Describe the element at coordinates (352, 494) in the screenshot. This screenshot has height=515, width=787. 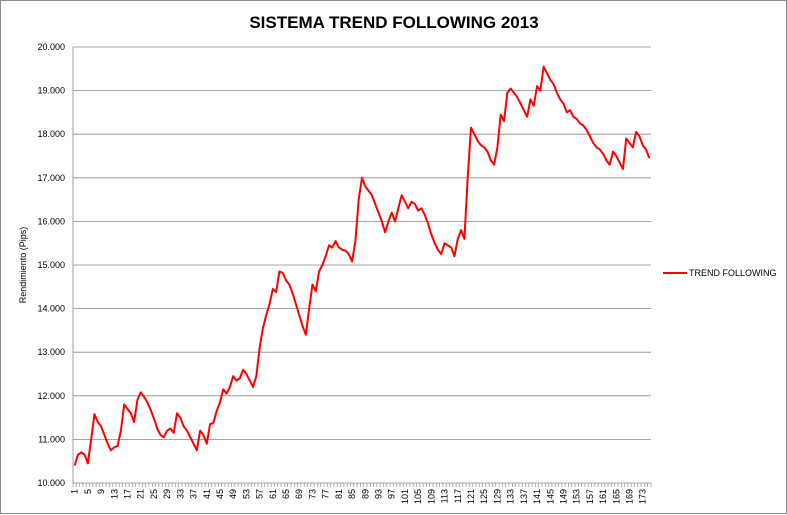
I see `x-tick-label: 85` at that location.